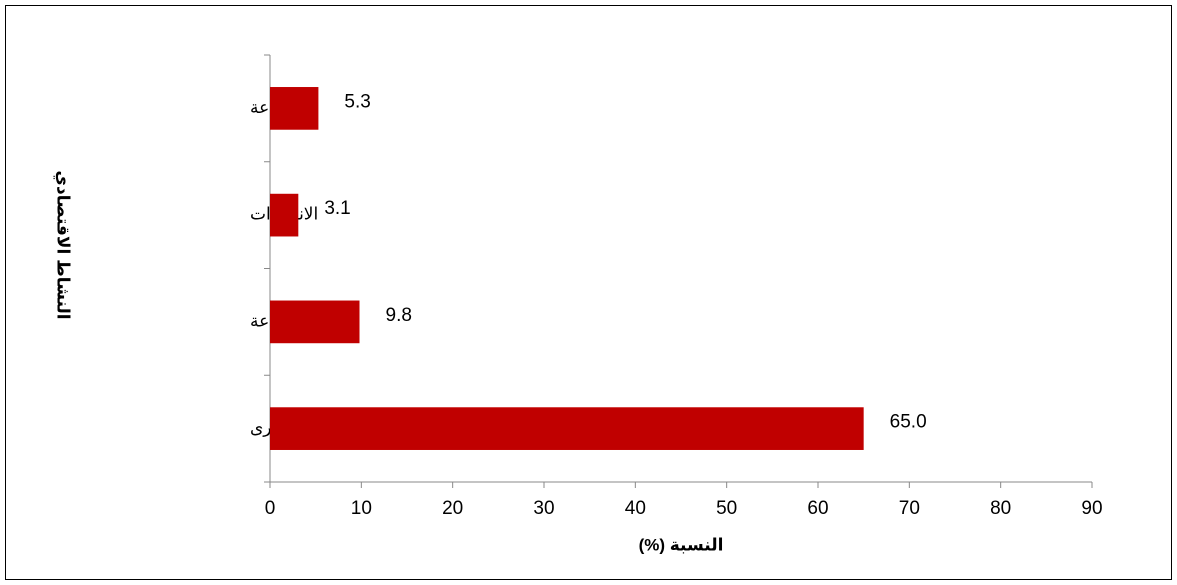  I want to click on data-label: 9.8, so click(399, 315).